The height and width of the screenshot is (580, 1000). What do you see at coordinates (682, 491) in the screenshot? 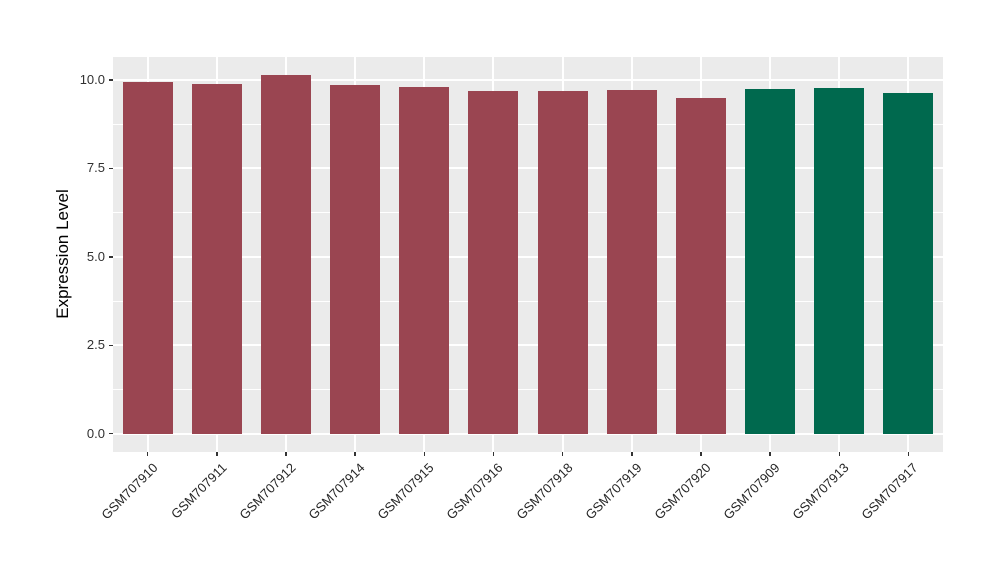
I see `x-tick-label: GSM707920` at bounding box center [682, 491].